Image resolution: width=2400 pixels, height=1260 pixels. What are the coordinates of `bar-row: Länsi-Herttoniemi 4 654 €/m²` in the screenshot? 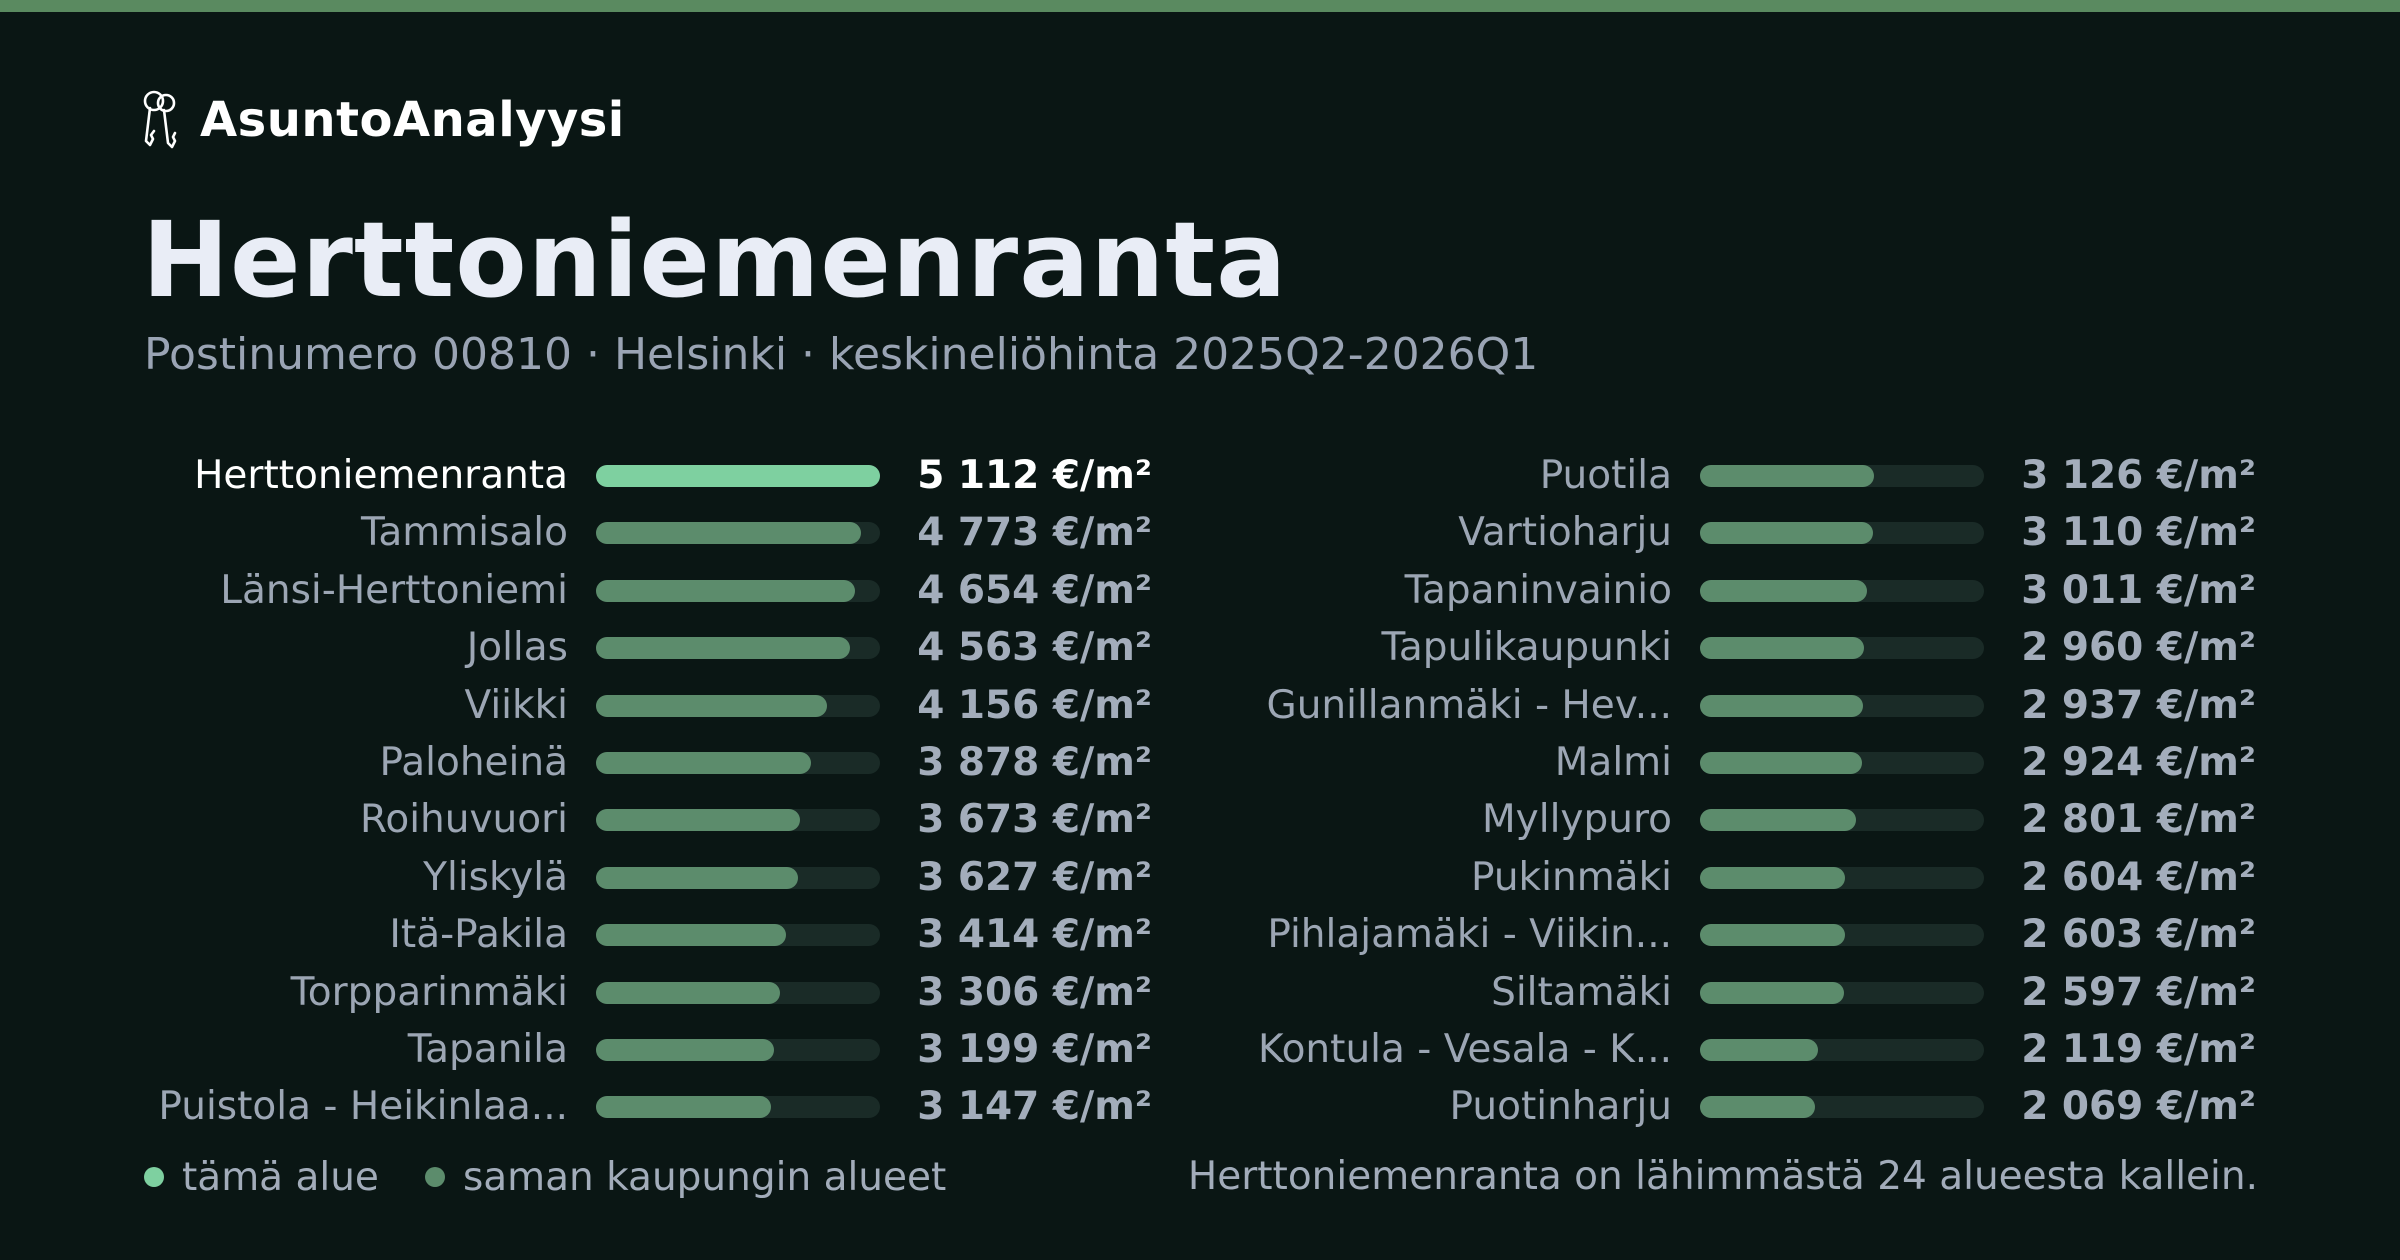 It's located at (1200, 591).